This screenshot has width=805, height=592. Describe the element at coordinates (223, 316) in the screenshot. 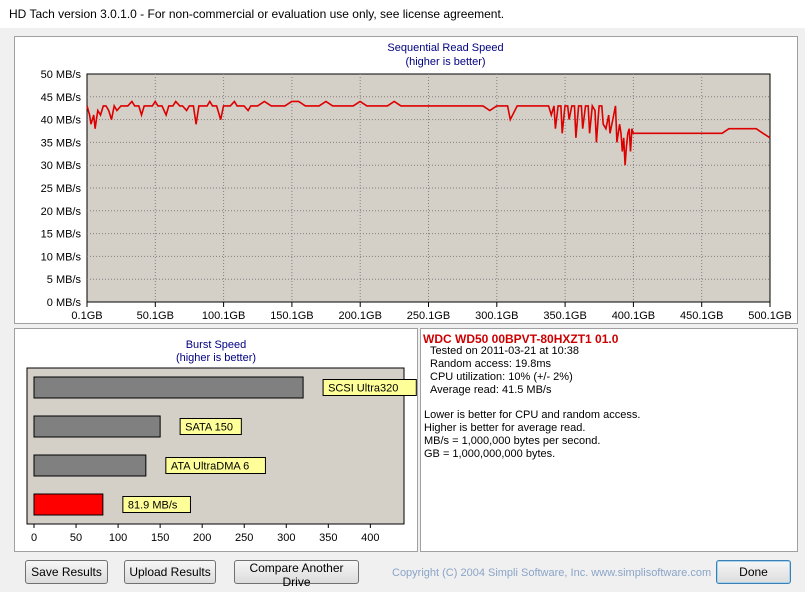

I see `seq-x-tick-label: 100.1GB` at that location.